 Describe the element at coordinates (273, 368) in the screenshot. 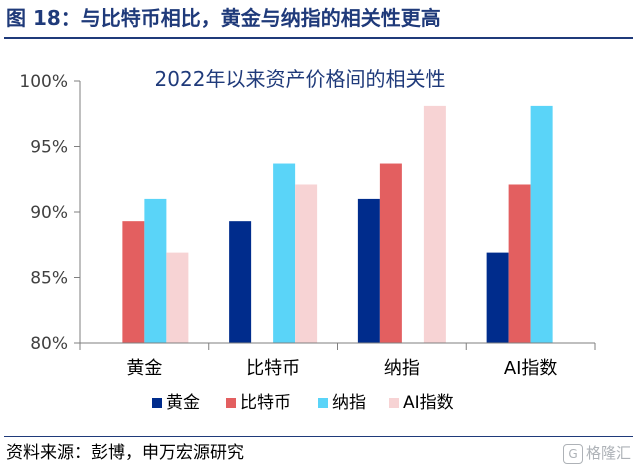

I see `x-tick-label: 比特币` at that location.